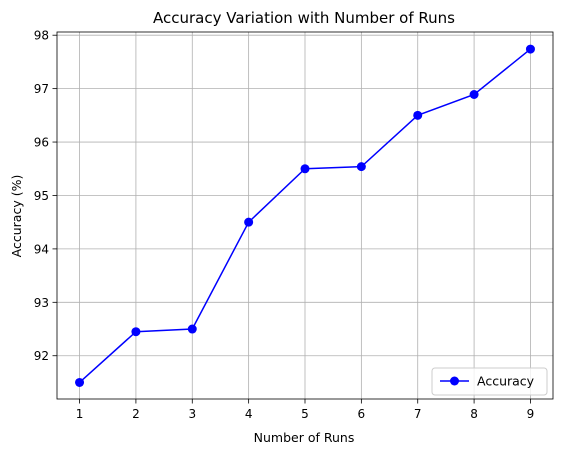  What do you see at coordinates (136, 414) in the screenshot?
I see `x-tick-label: 2` at bounding box center [136, 414].